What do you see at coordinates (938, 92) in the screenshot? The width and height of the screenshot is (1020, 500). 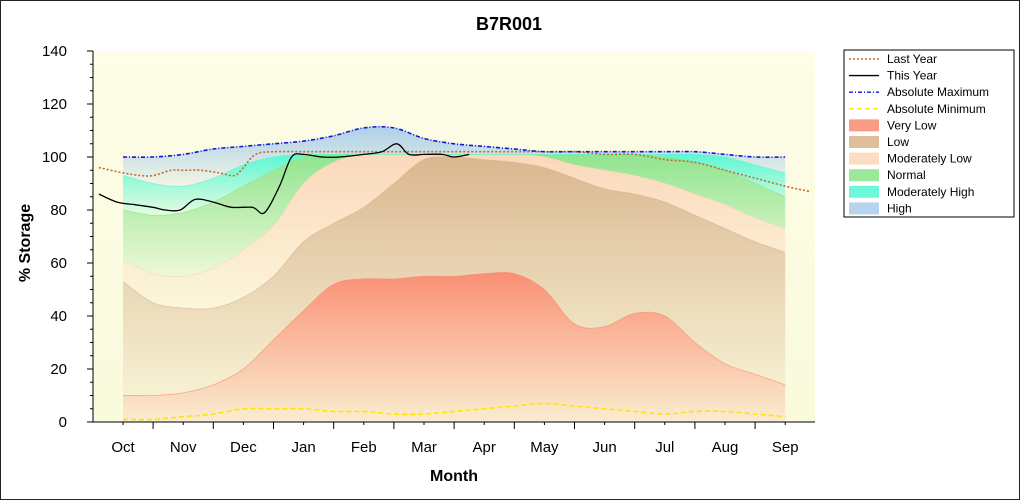 I see `legend-label-absolute-maximum: Absolute Maximum` at bounding box center [938, 92].